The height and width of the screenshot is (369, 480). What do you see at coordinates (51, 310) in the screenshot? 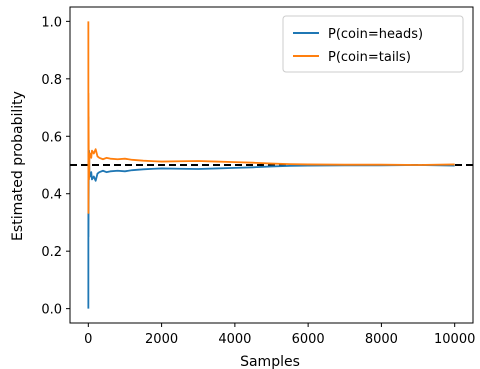
I see `y-tick-label: 0.0` at bounding box center [51, 310].